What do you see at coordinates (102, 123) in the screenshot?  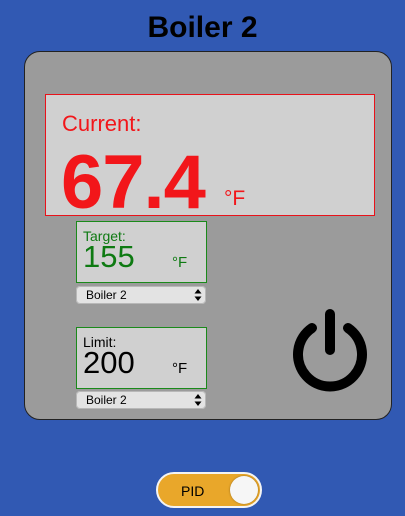 I see `current-label: Current:` at bounding box center [102, 123].